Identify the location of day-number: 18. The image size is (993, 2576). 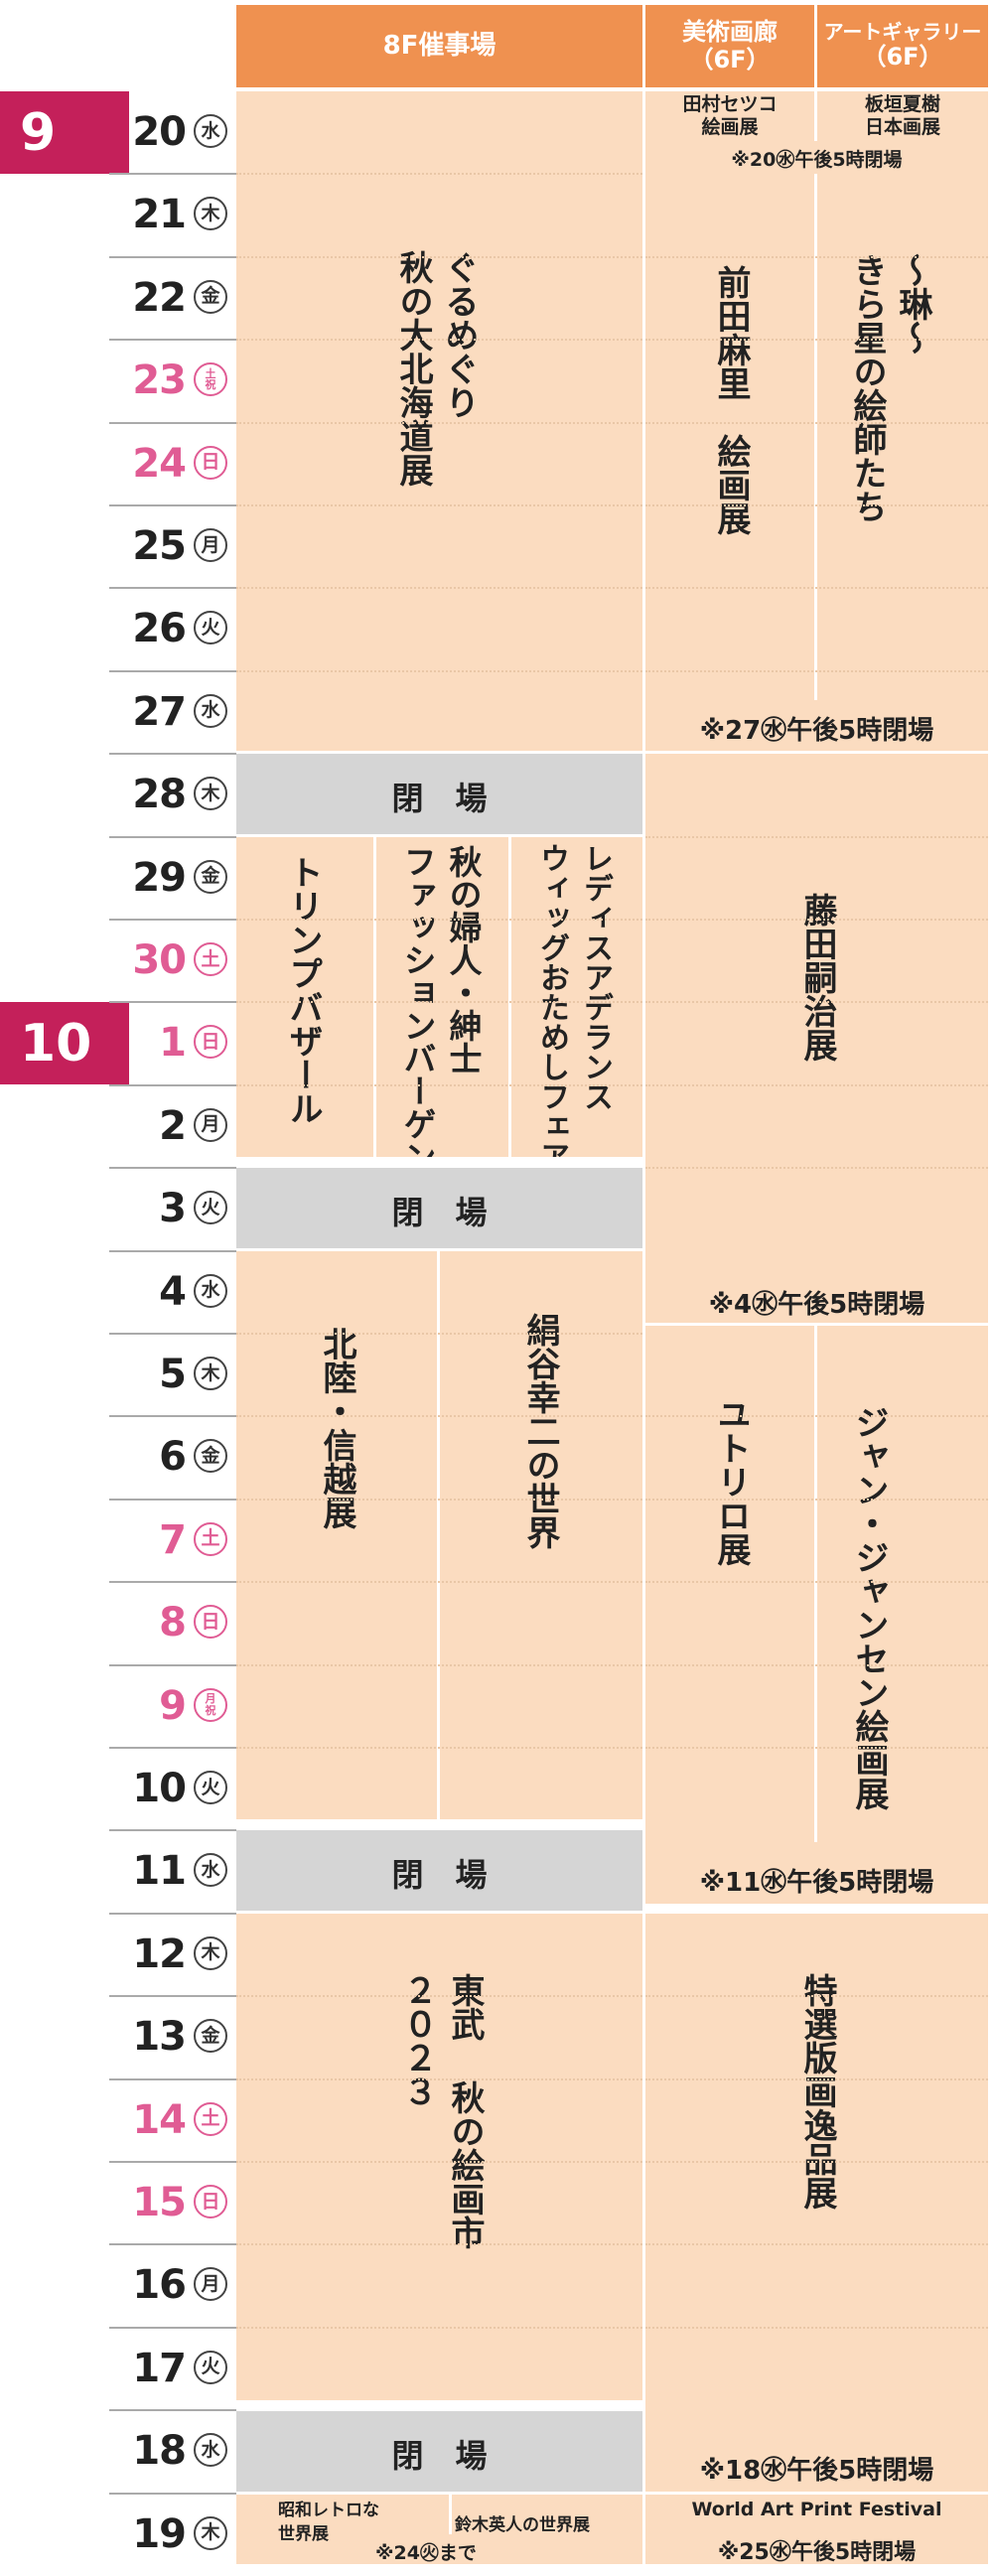
(159, 2452).